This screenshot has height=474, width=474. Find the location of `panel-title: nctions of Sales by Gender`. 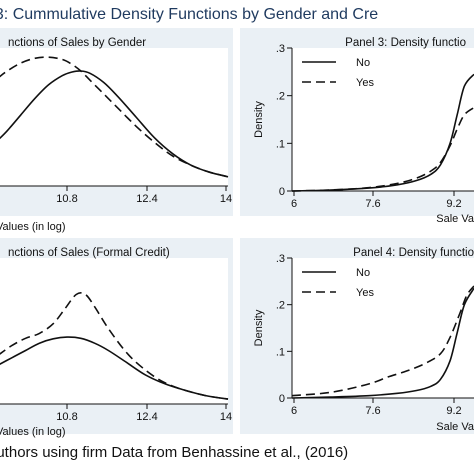

panel-title: nctions of Sales by Gender is located at coordinates (77, 43).